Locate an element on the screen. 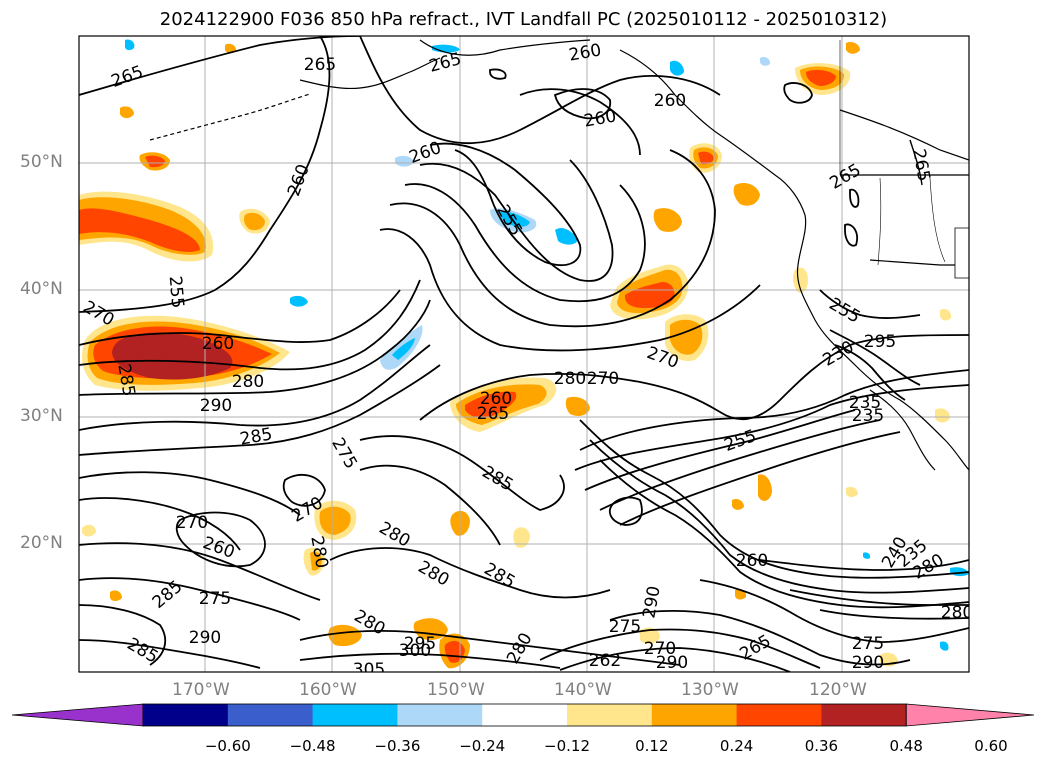 The height and width of the screenshot is (769, 1047). contour-label: 305 is located at coordinates (369, 670).